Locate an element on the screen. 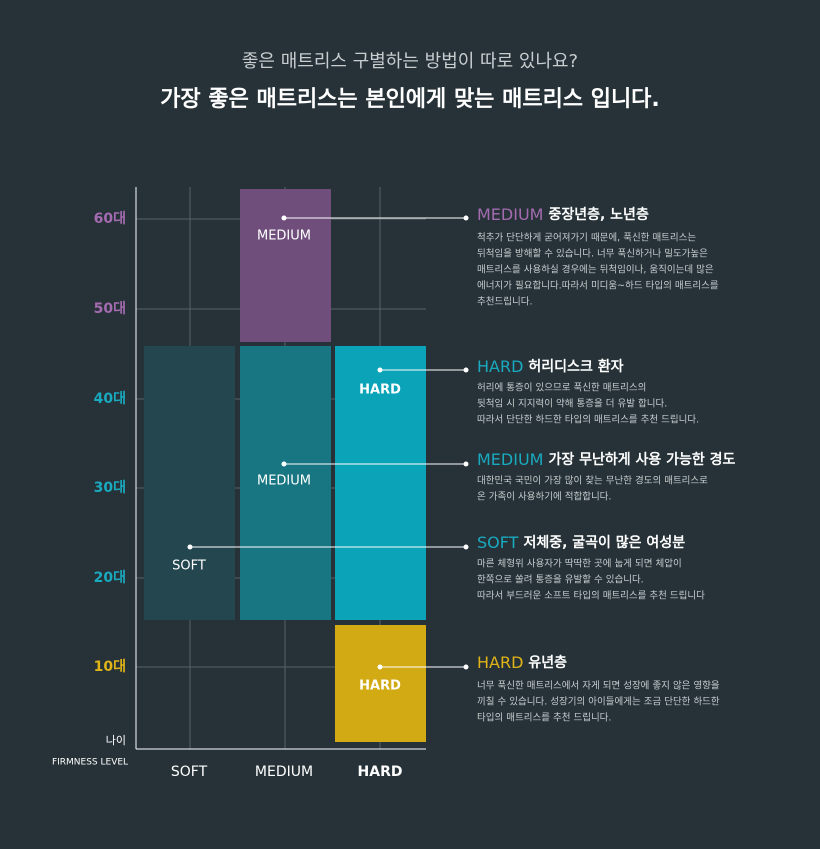 The image size is (820, 849). age-label: 20대 is located at coordinates (110, 578).